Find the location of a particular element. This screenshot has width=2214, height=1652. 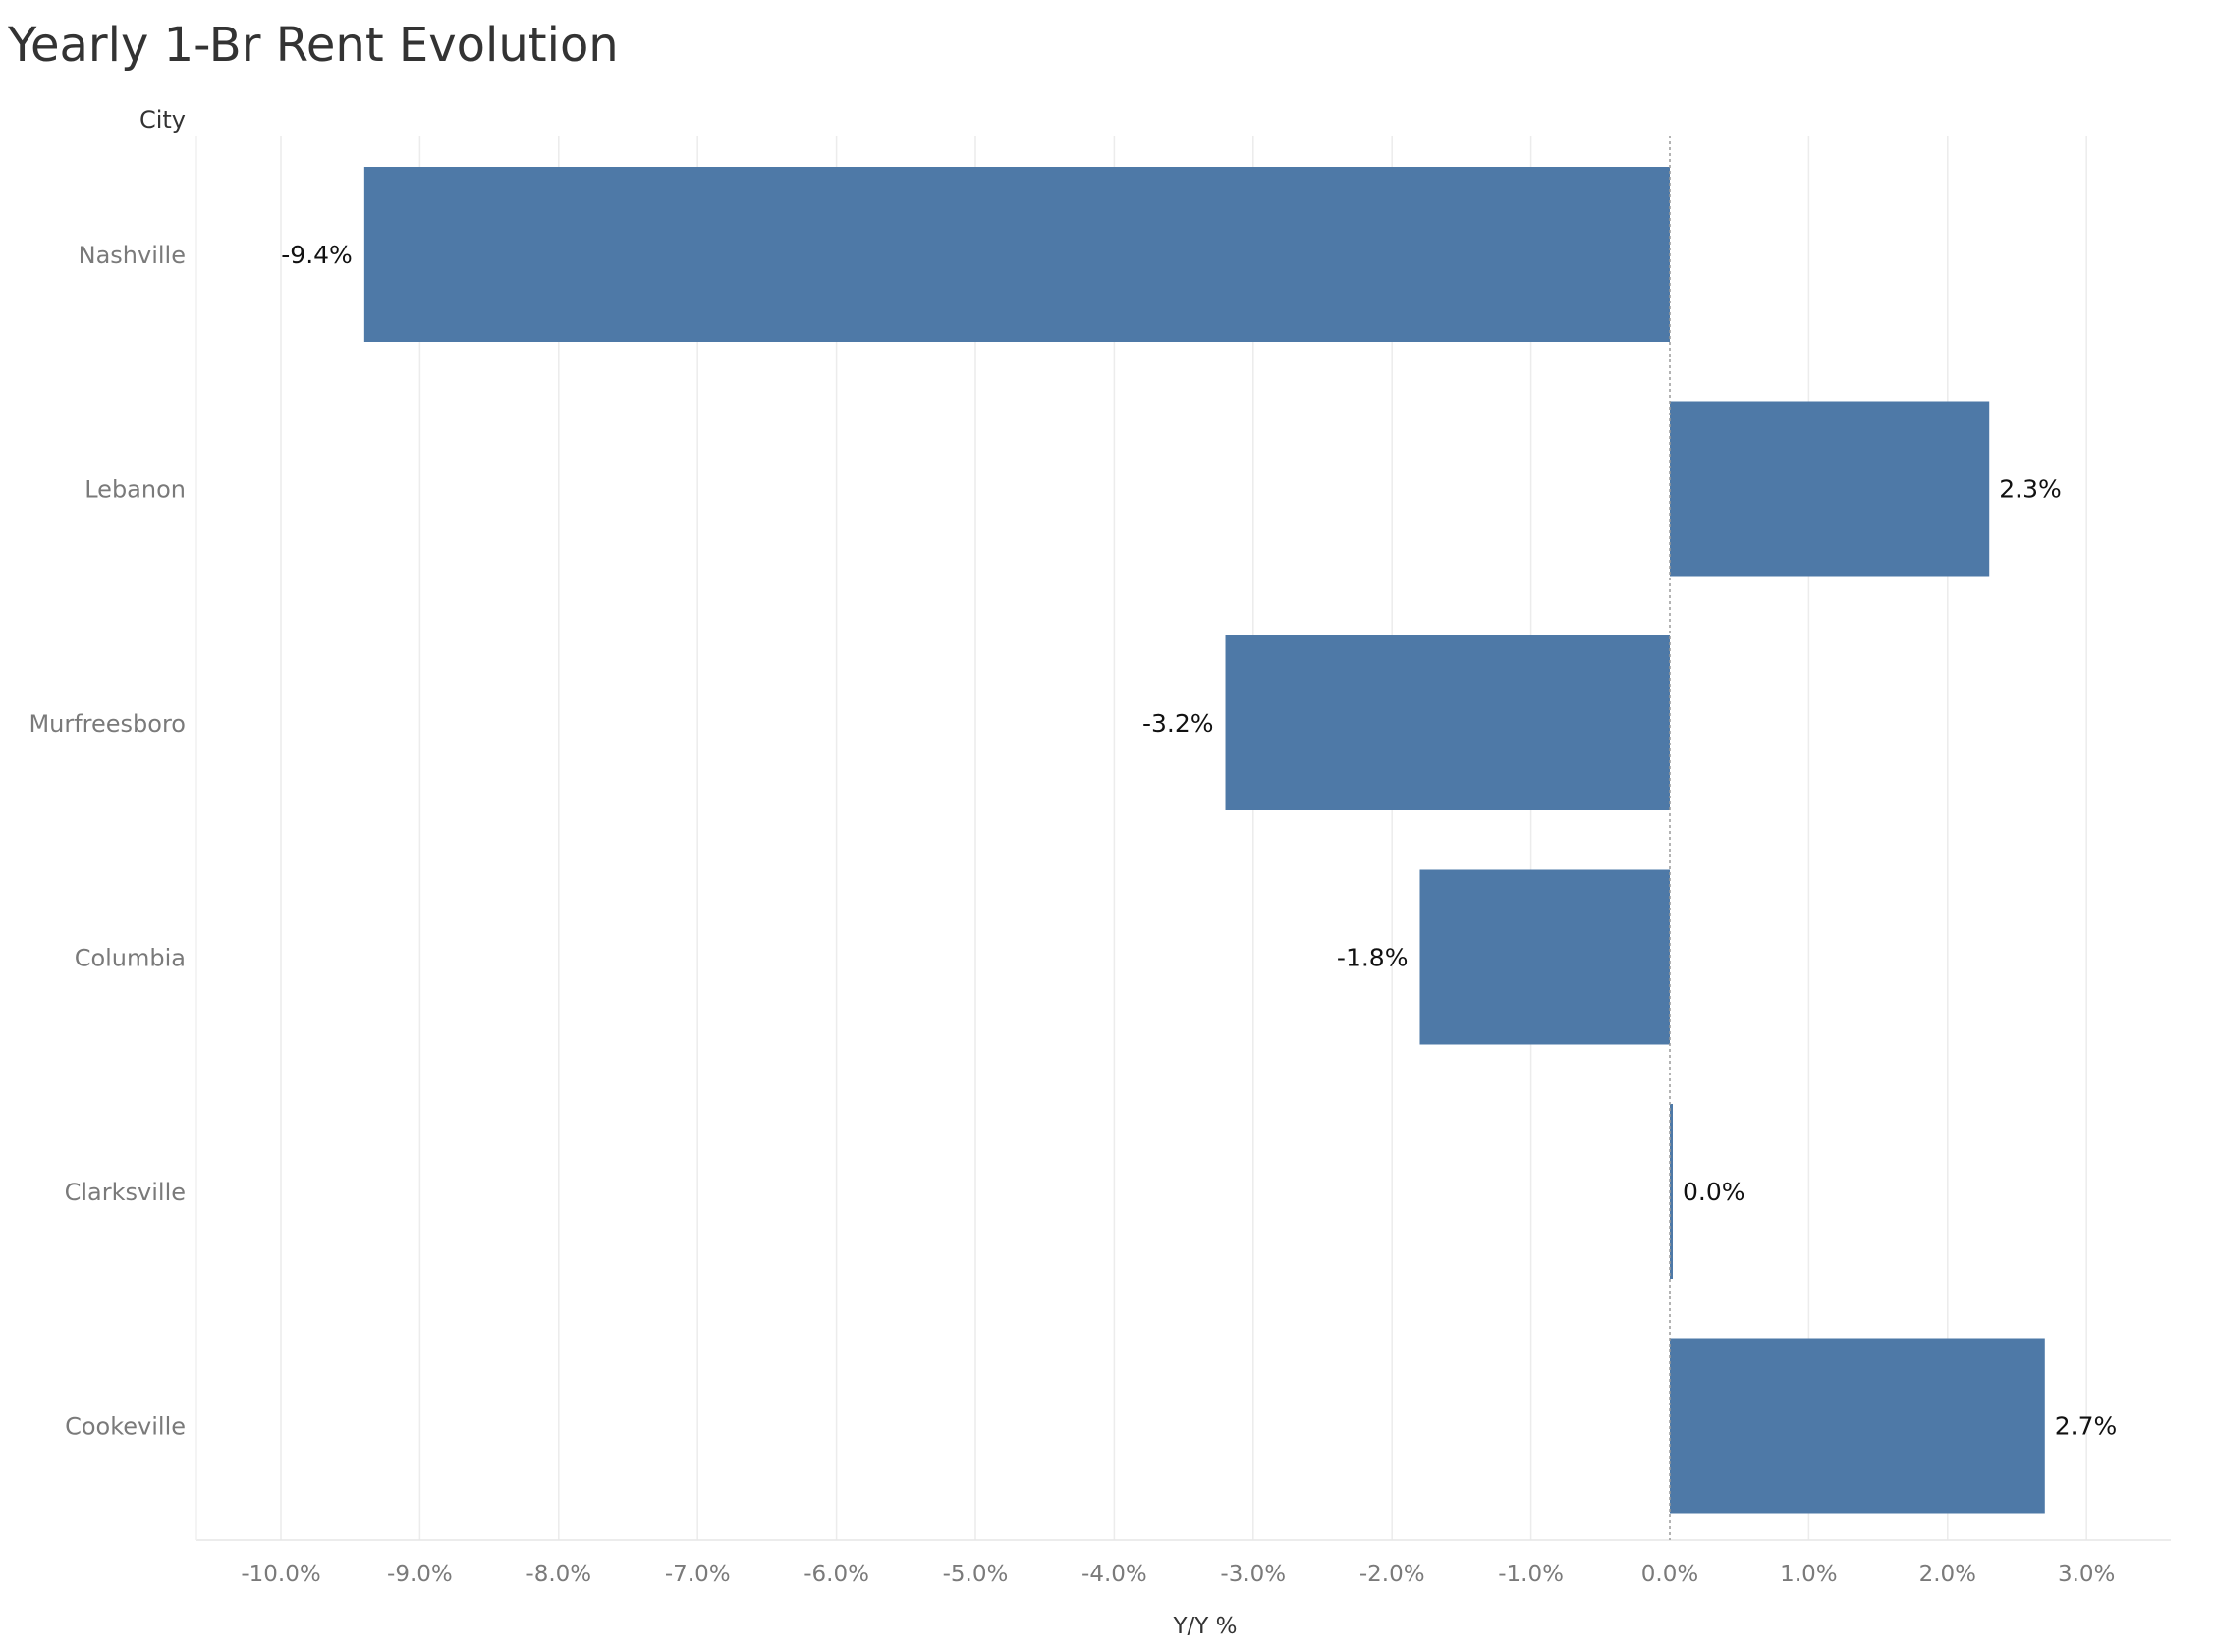

category-label: Lebanon is located at coordinates (135, 490).